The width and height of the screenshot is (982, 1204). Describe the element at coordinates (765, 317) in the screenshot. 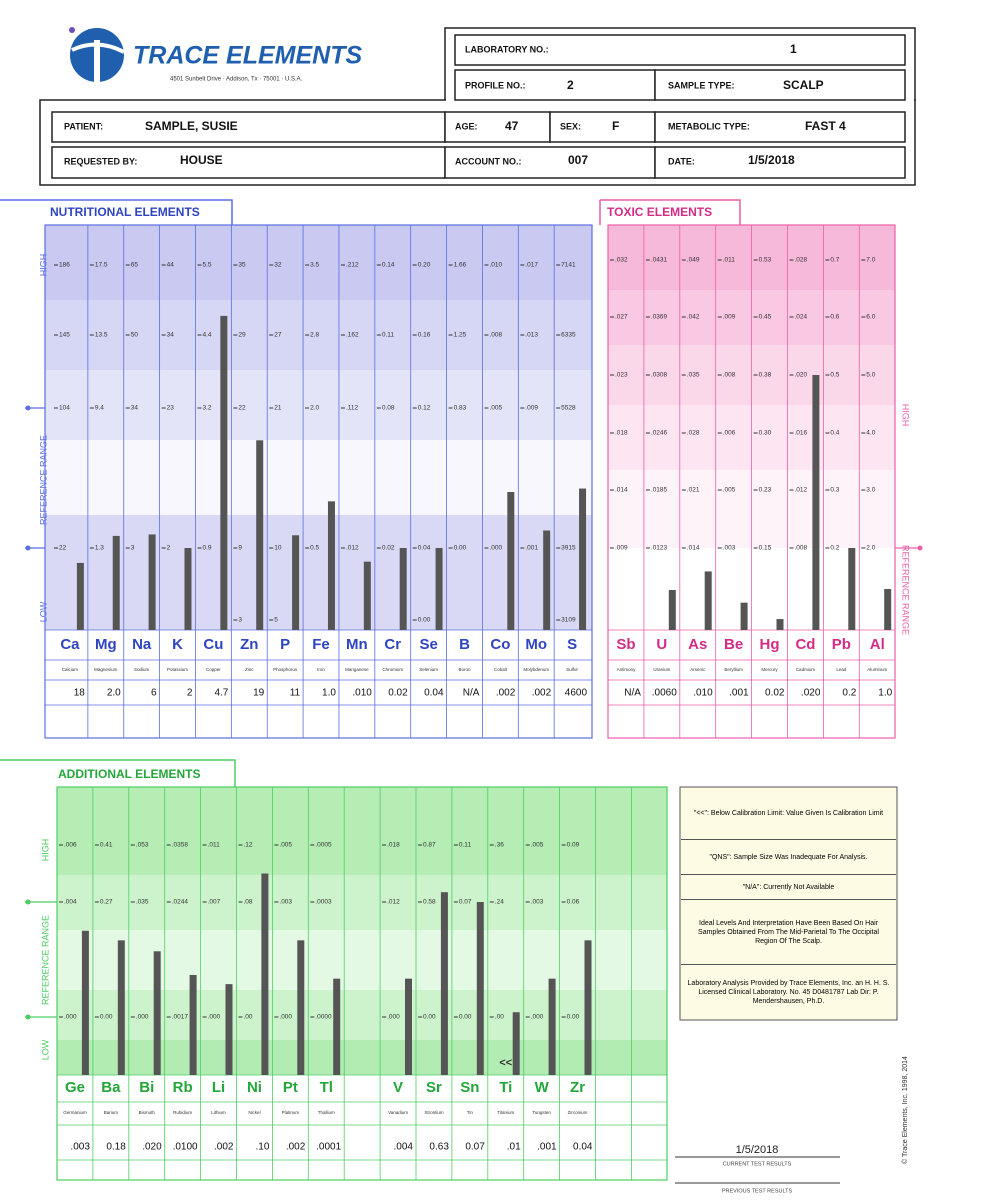

I see `tick-label: 0.45` at that location.